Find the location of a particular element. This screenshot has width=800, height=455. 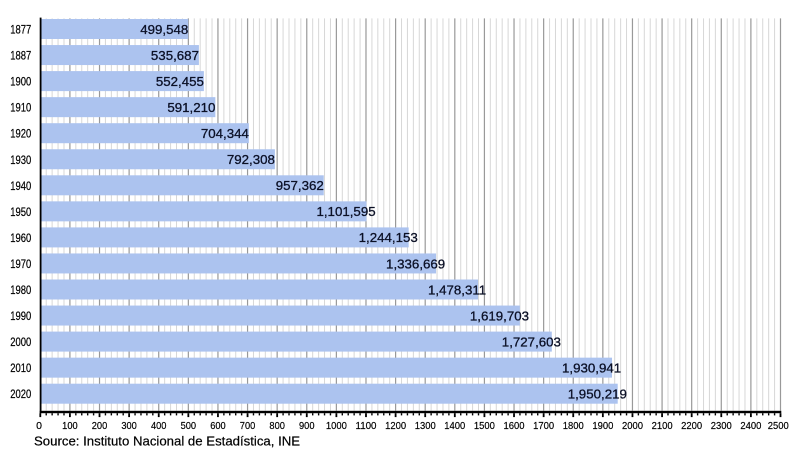

svg-text: 2020 is located at coordinates (20, 394).